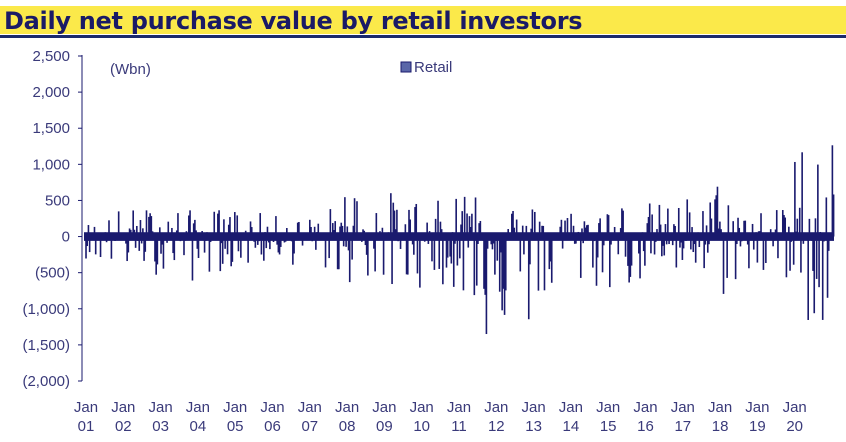  What do you see at coordinates (309, 426) in the screenshot?
I see `x-tick-year: 07` at bounding box center [309, 426].